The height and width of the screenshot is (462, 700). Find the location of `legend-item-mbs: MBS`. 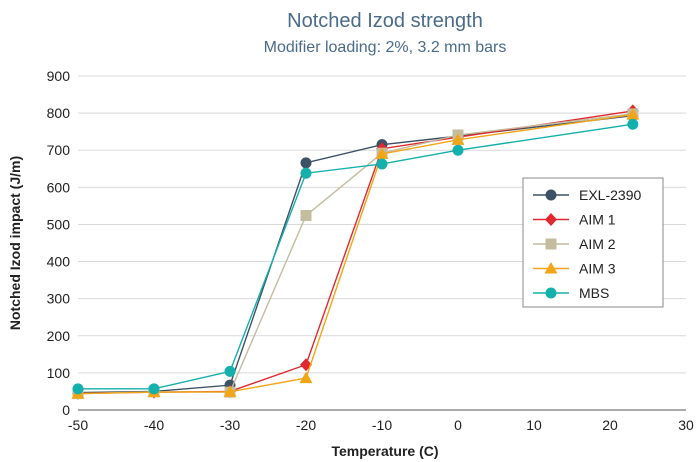

legend-item-mbs: MBS is located at coordinates (571, 293).